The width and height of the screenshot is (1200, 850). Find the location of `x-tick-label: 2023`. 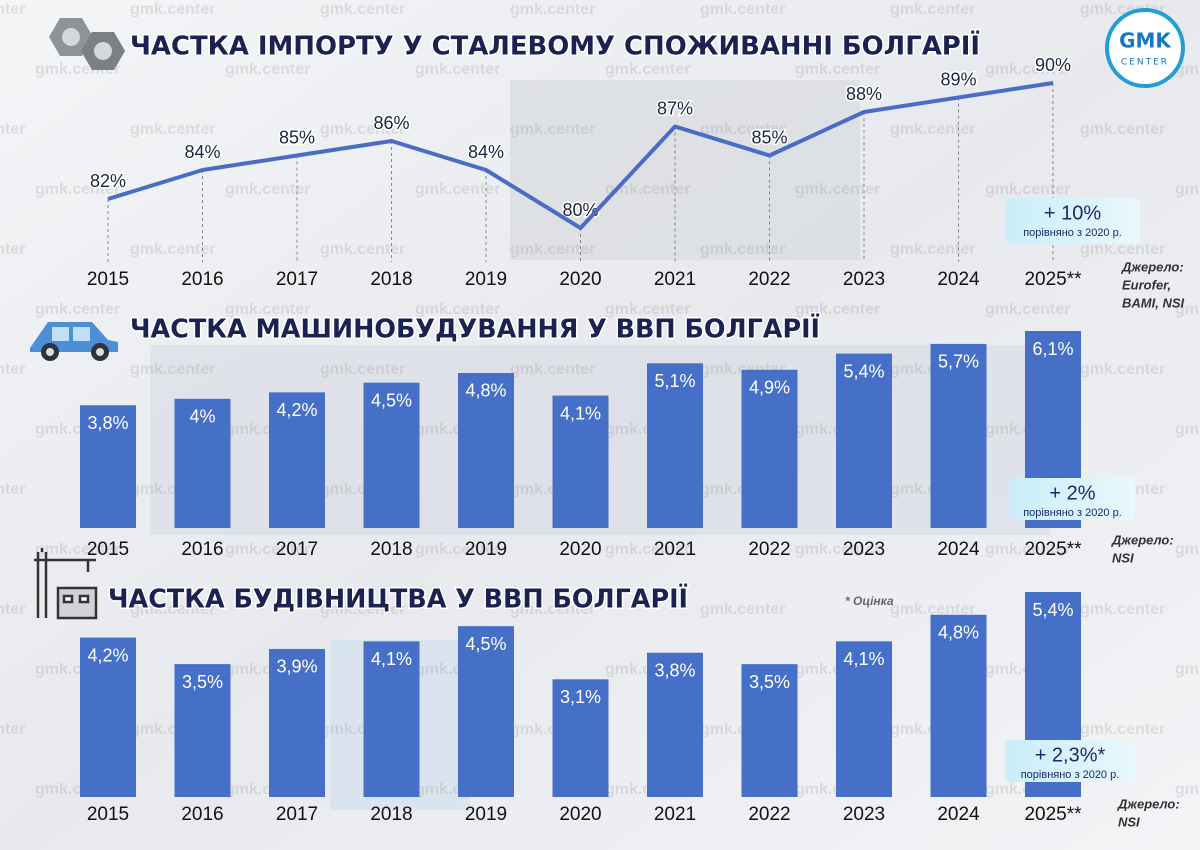

x-tick-label: 2023 is located at coordinates (864, 814).